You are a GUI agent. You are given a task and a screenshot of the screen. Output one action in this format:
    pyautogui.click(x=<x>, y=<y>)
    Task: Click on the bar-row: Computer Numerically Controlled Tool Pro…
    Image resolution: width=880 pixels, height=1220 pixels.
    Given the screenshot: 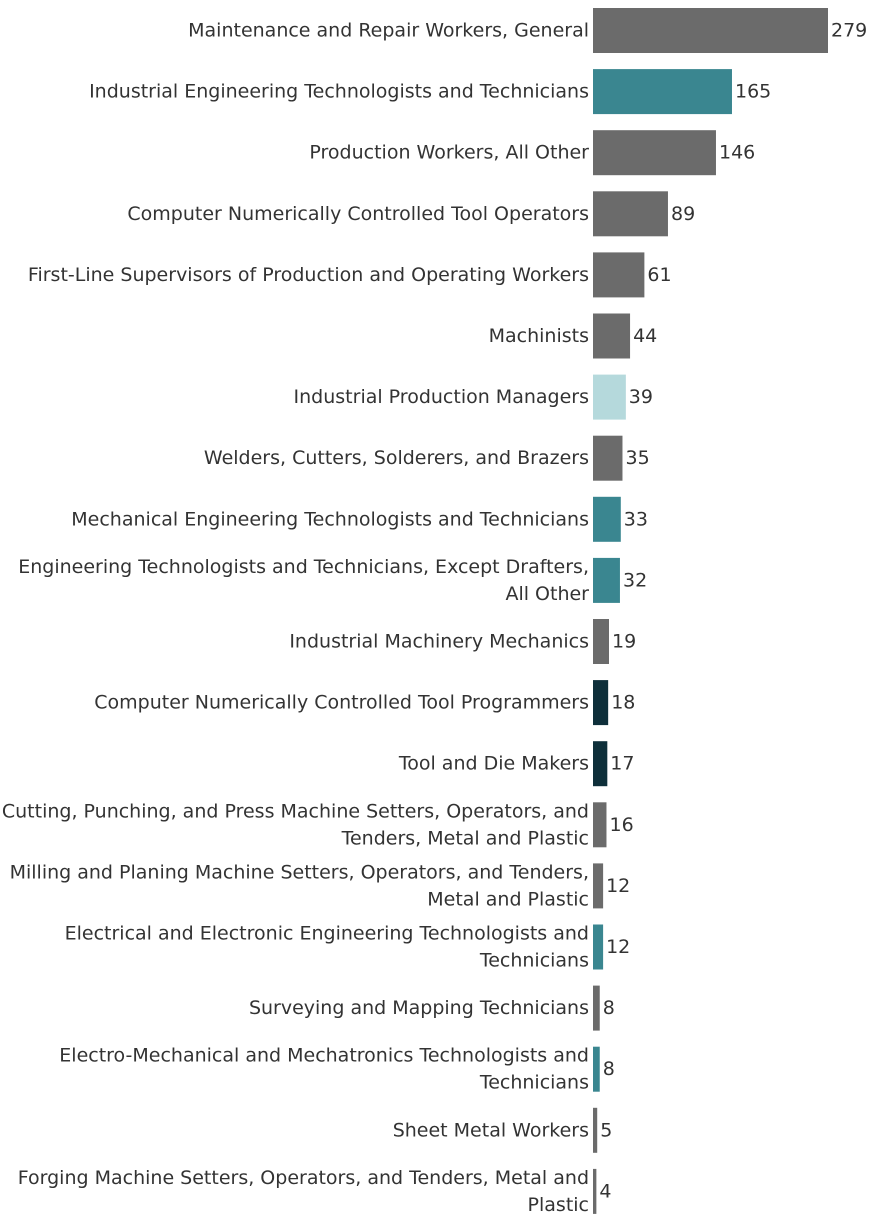 What is the action you would take?
    pyautogui.click(x=364, y=703)
    